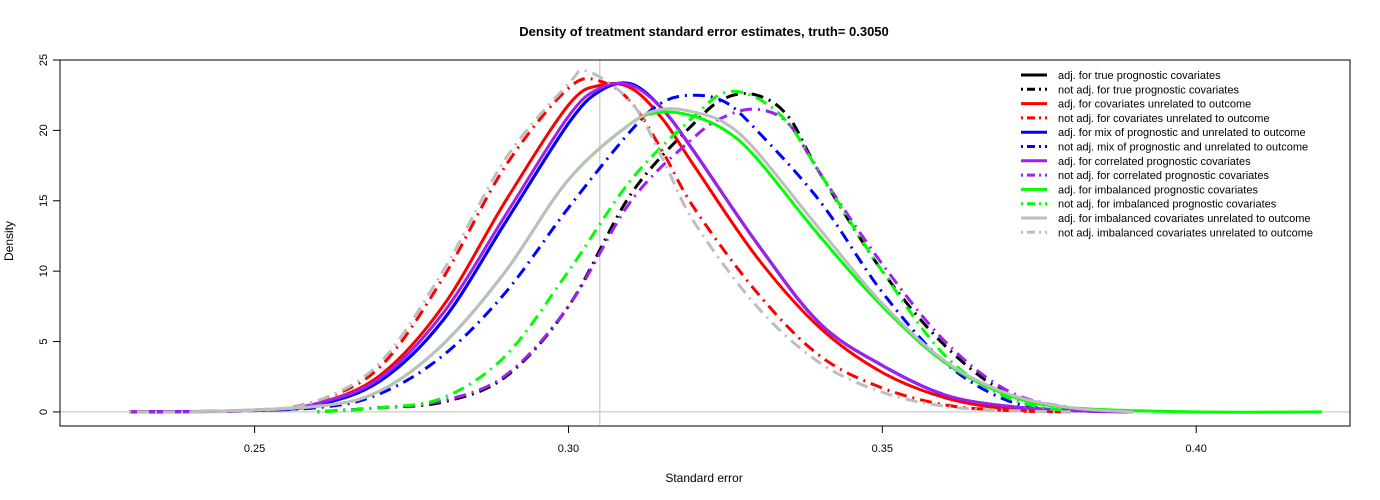 The height and width of the screenshot is (500, 1380). Describe the element at coordinates (1154, 105) in the screenshot. I see `legend-entry-3: adj. for covariates unrelated to outcome` at that location.